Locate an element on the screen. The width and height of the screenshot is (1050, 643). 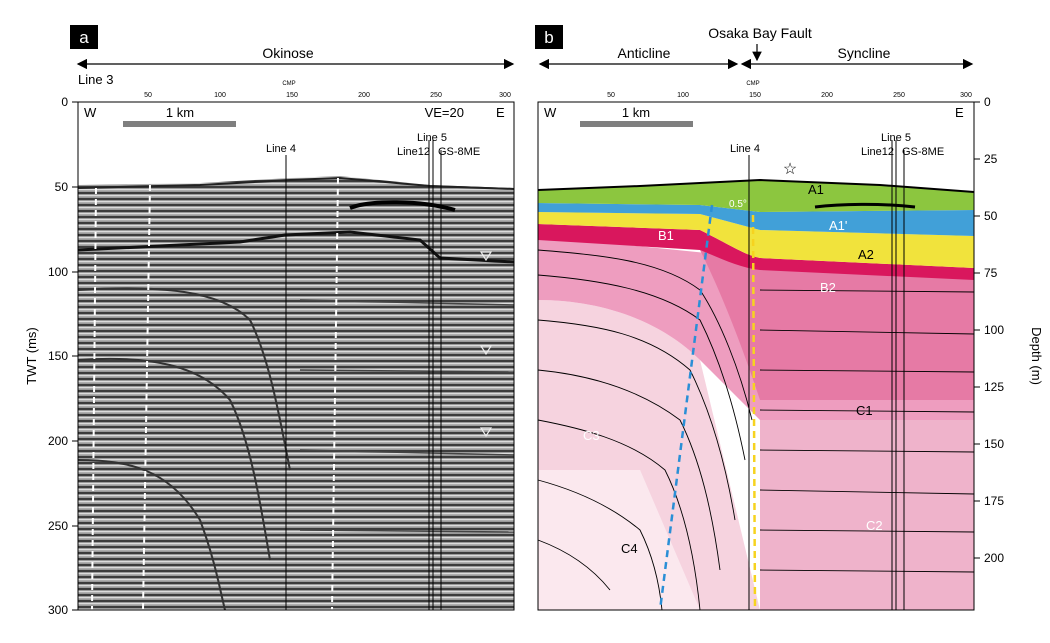
line5-label-a: Line 5 is located at coordinates (432, 138).